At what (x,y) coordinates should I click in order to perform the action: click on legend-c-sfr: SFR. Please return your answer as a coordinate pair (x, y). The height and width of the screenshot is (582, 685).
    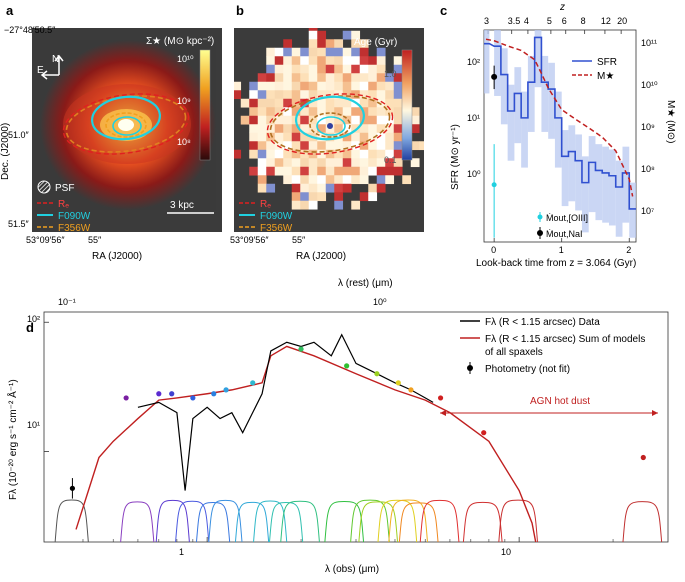
    Looking at the image, I should click on (607, 62).